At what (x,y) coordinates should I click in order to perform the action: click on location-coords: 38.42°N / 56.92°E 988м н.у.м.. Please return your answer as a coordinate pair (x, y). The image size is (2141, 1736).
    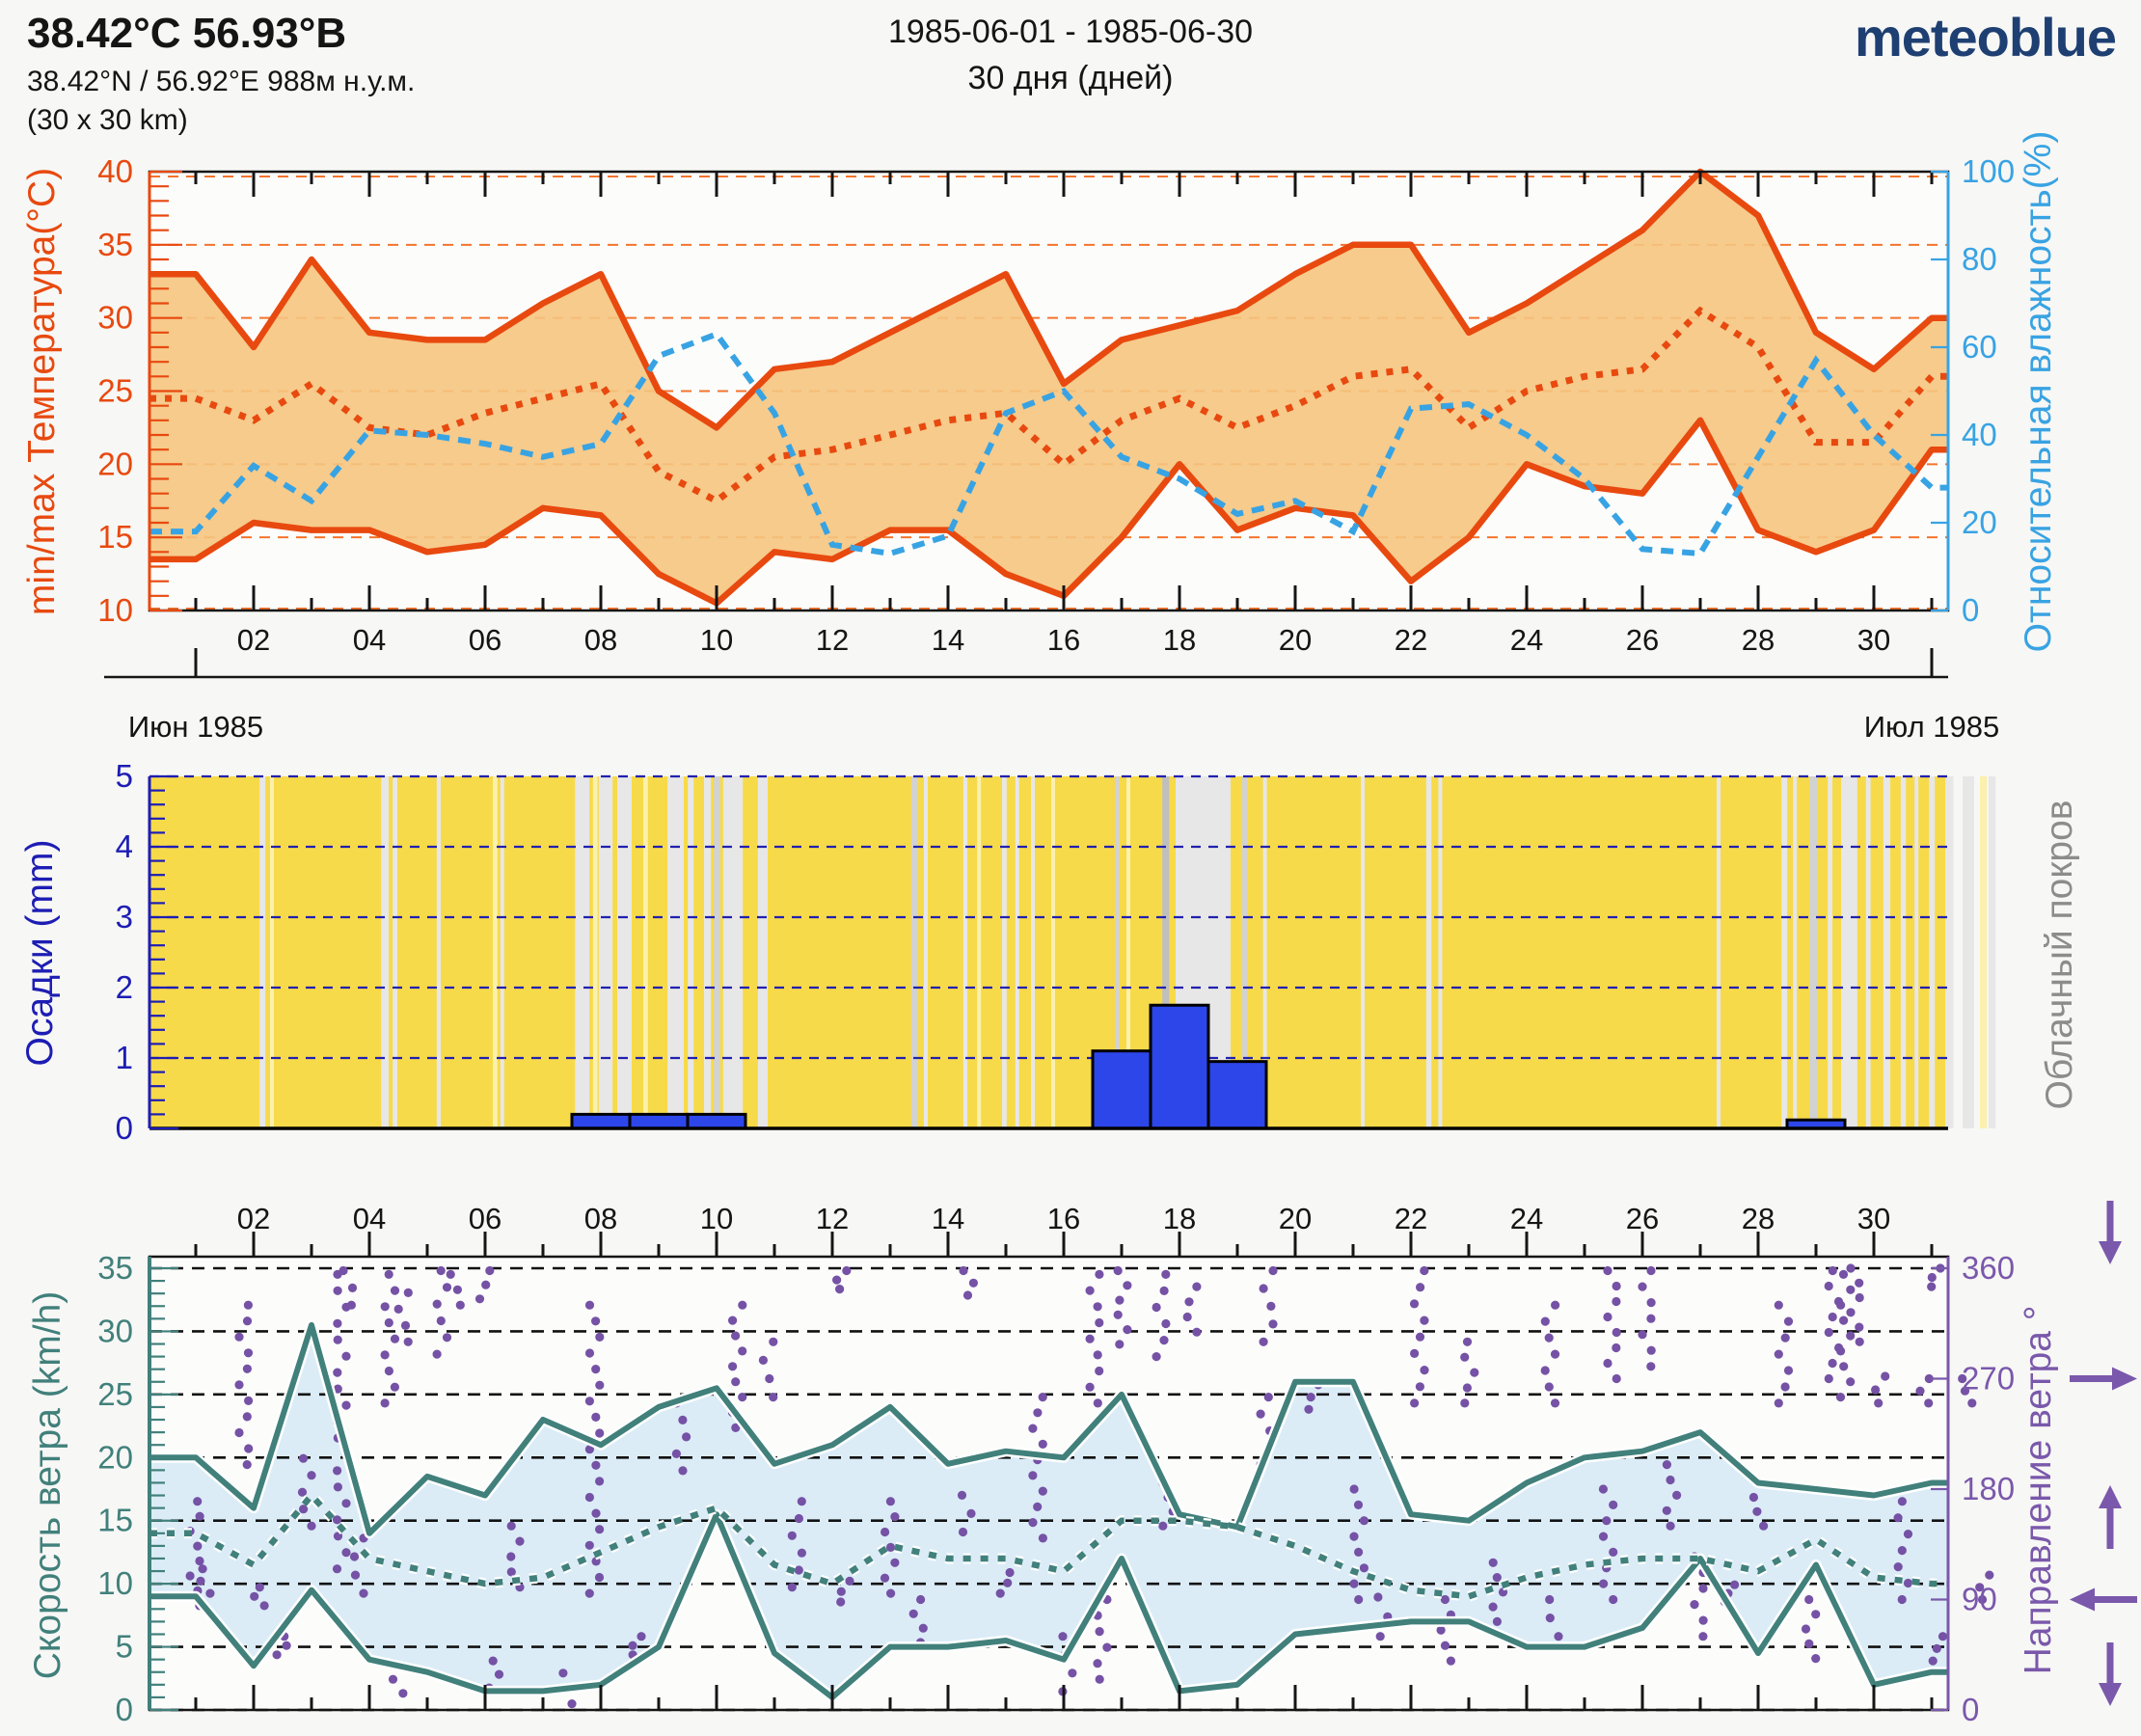
    Looking at the image, I should click on (222, 81).